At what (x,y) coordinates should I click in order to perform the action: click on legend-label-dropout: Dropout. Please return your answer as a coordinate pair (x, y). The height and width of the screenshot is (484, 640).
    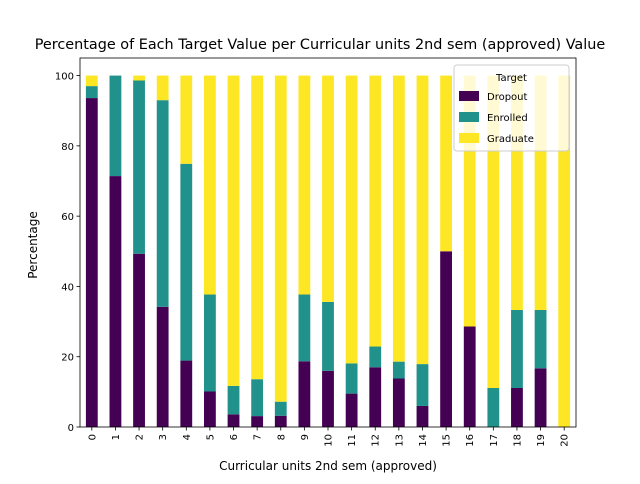
    Looking at the image, I should click on (507, 97).